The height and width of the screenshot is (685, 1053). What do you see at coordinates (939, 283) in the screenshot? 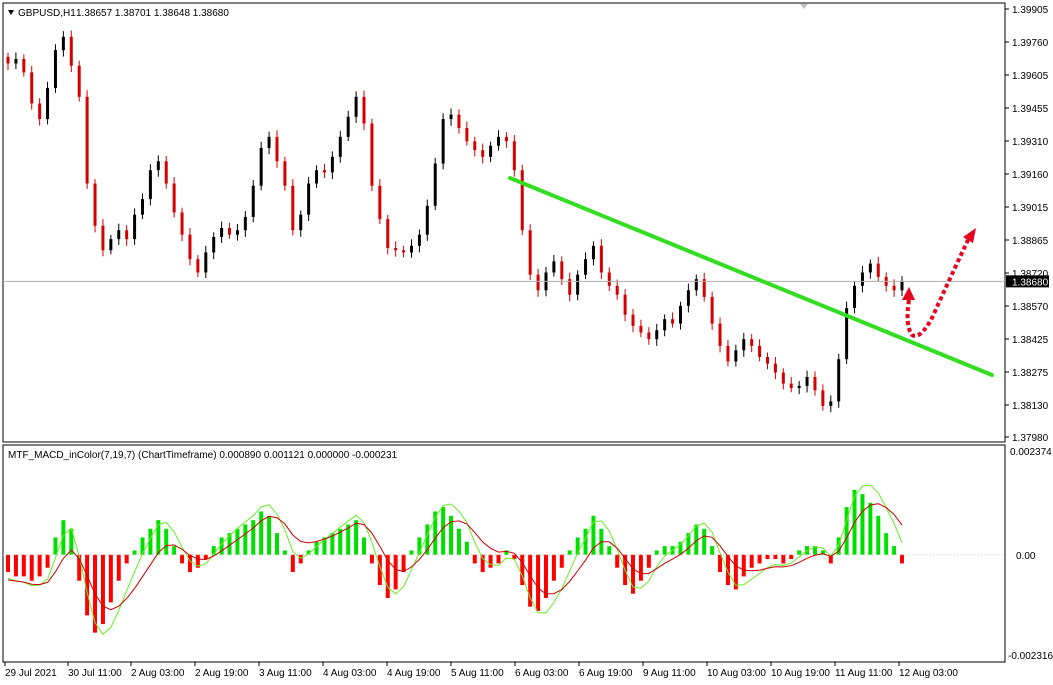
I see `forecast-arrow` at bounding box center [939, 283].